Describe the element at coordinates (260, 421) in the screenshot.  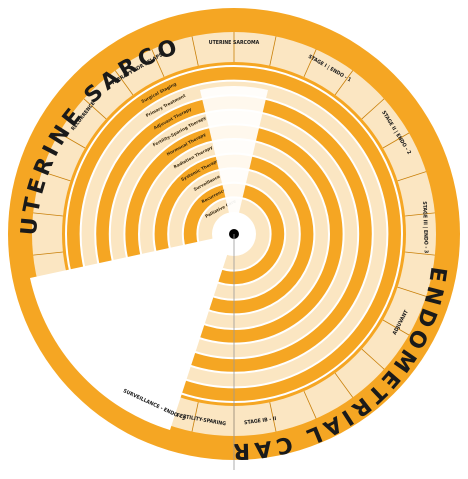
I see `sector-label: STAGE IB - II` at that location.